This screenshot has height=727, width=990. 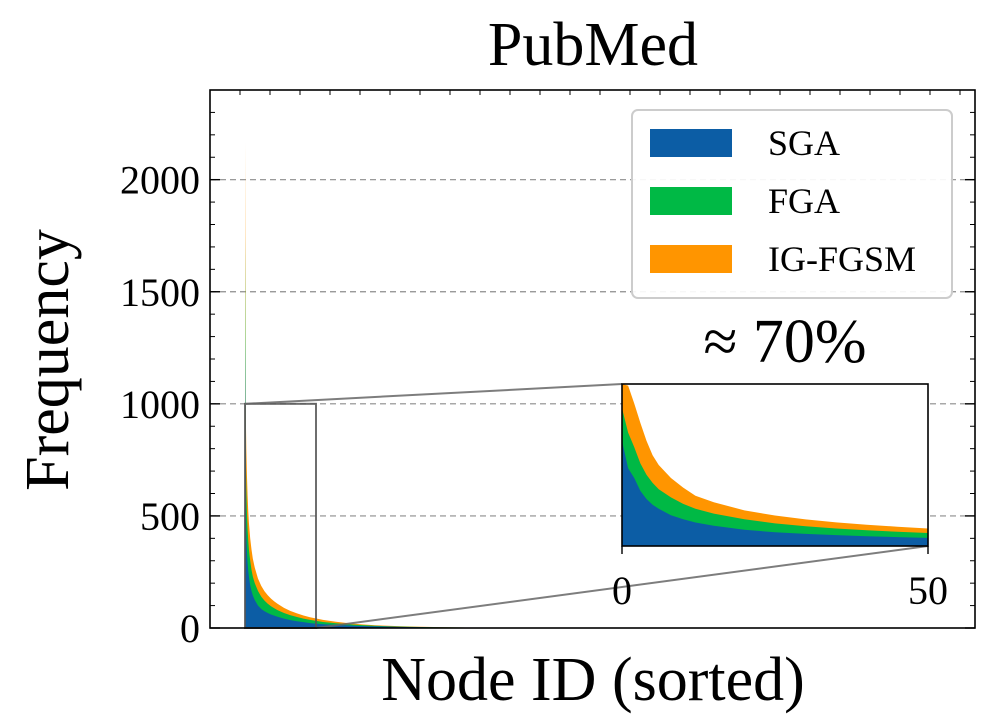 I want to click on legend-label: SGA, so click(x=804, y=143).